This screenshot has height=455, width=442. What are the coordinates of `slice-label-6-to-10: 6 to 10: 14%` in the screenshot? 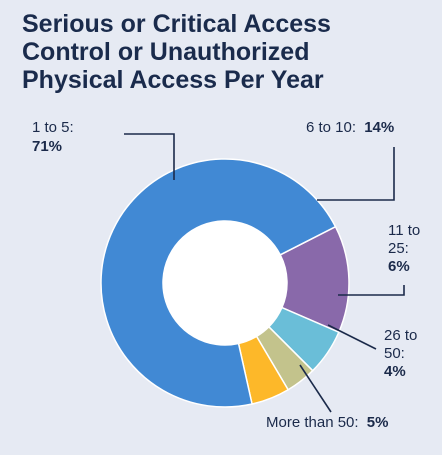 It's located at (350, 127).